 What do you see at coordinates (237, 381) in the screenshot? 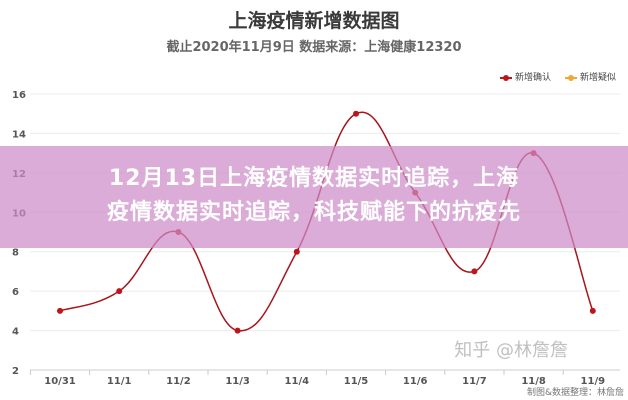
I see `x-tick-label: 11/3` at bounding box center [237, 381].